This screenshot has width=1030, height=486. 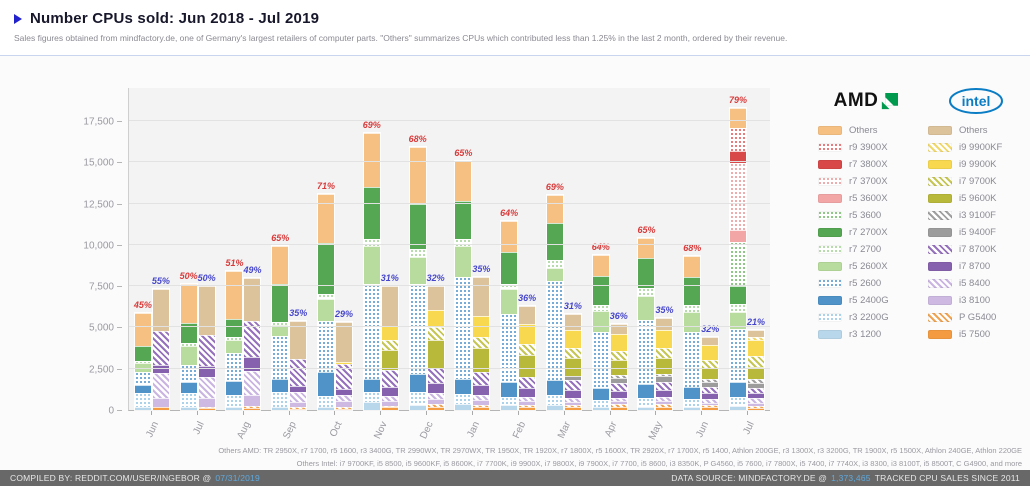 What do you see at coordinates (280, 237) in the screenshot?
I see `amd-share-label: 65%` at bounding box center [280, 237].